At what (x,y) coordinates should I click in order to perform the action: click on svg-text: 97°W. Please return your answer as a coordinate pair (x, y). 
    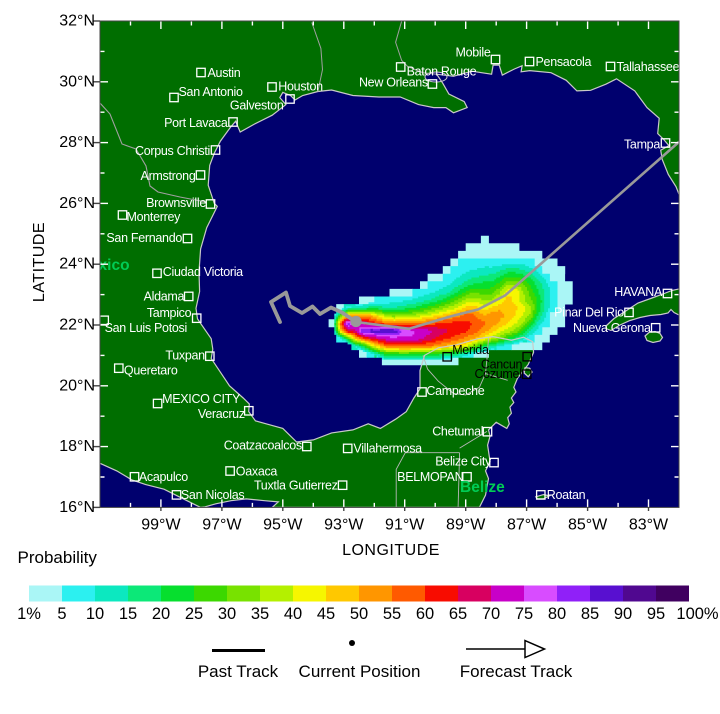
    Looking at the image, I should click on (222, 525).